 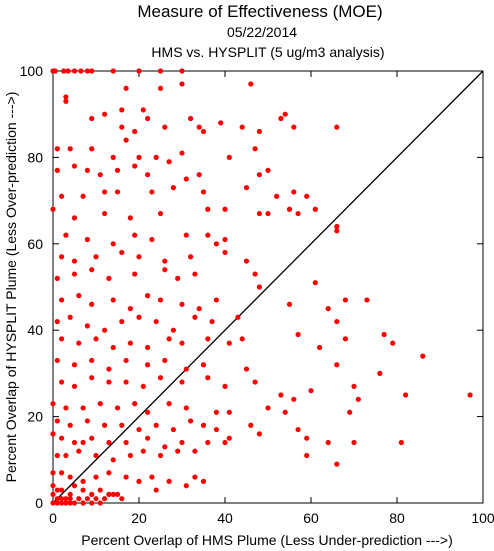 What do you see at coordinates (35, 330) in the screenshot?
I see `y-tick-label: 40` at bounding box center [35, 330].